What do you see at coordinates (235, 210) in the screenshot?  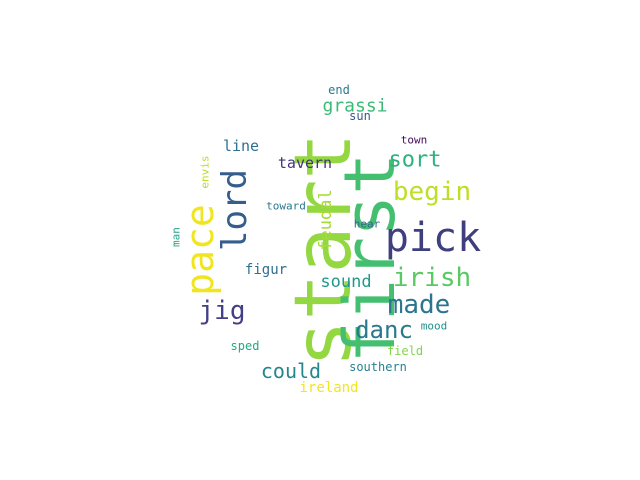 I see `word-lord: lord` at bounding box center [235, 210].